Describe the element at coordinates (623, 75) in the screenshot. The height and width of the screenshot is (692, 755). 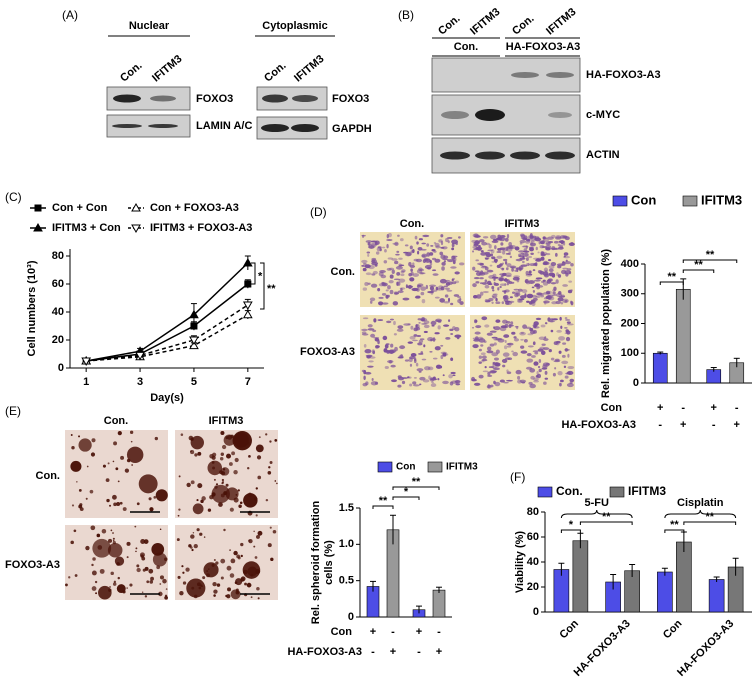
I see `blot-label: HA-FOXO3-A3` at that location.